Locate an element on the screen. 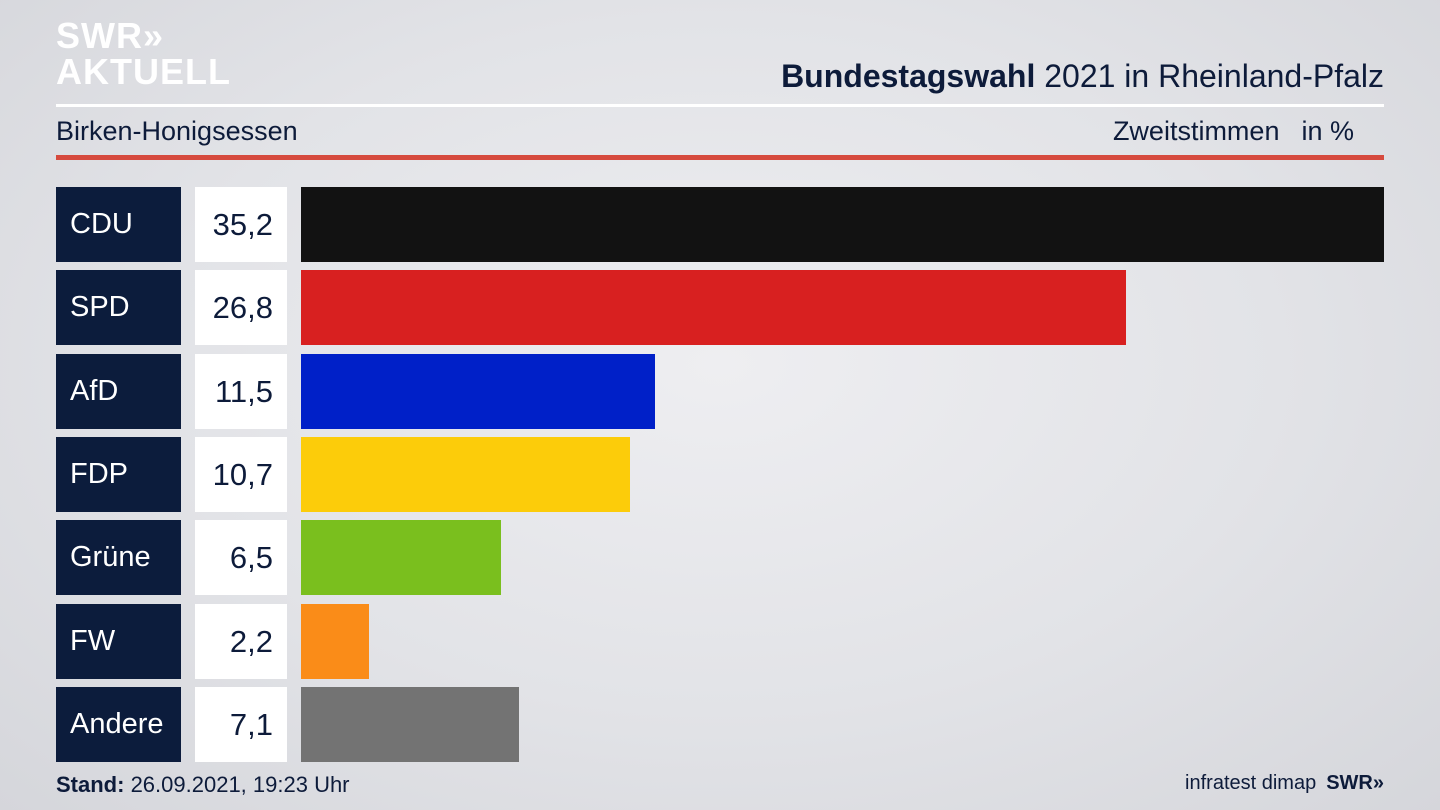 This screenshot has height=810, width=1440. timestamp: Stand: 26.09.2021, 19:23 Uhr is located at coordinates (203, 785).